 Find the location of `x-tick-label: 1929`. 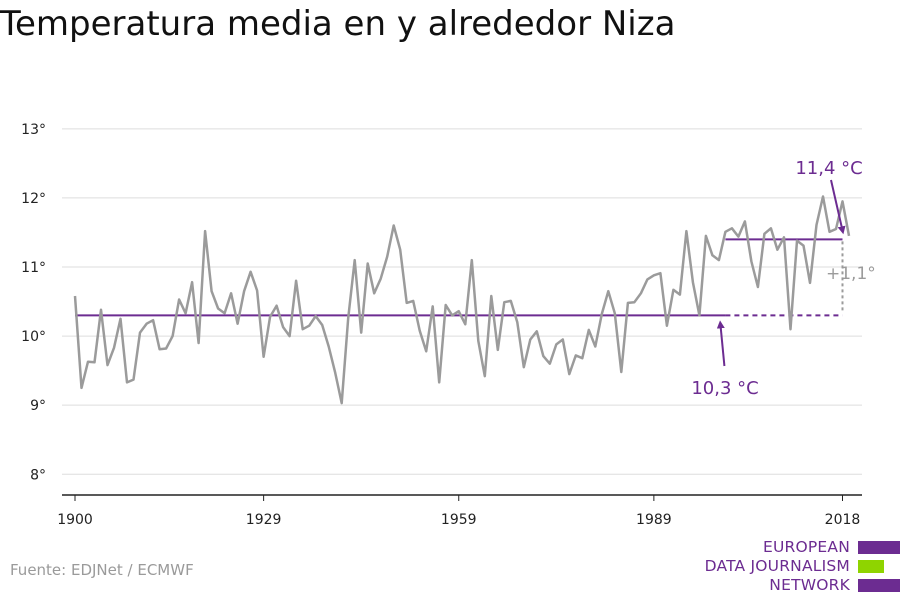

x-tick-label: 1929 is located at coordinates (264, 520).